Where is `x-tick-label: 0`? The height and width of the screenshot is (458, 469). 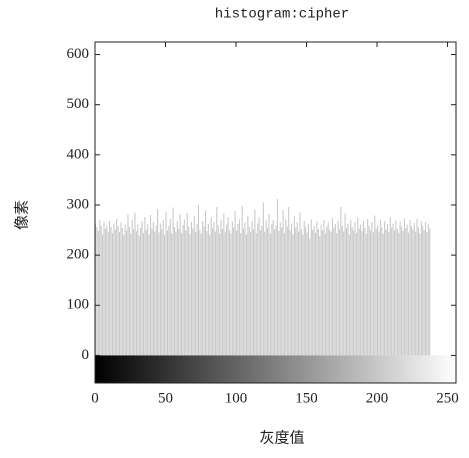
x-tick-label: 0 is located at coordinates (95, 398).